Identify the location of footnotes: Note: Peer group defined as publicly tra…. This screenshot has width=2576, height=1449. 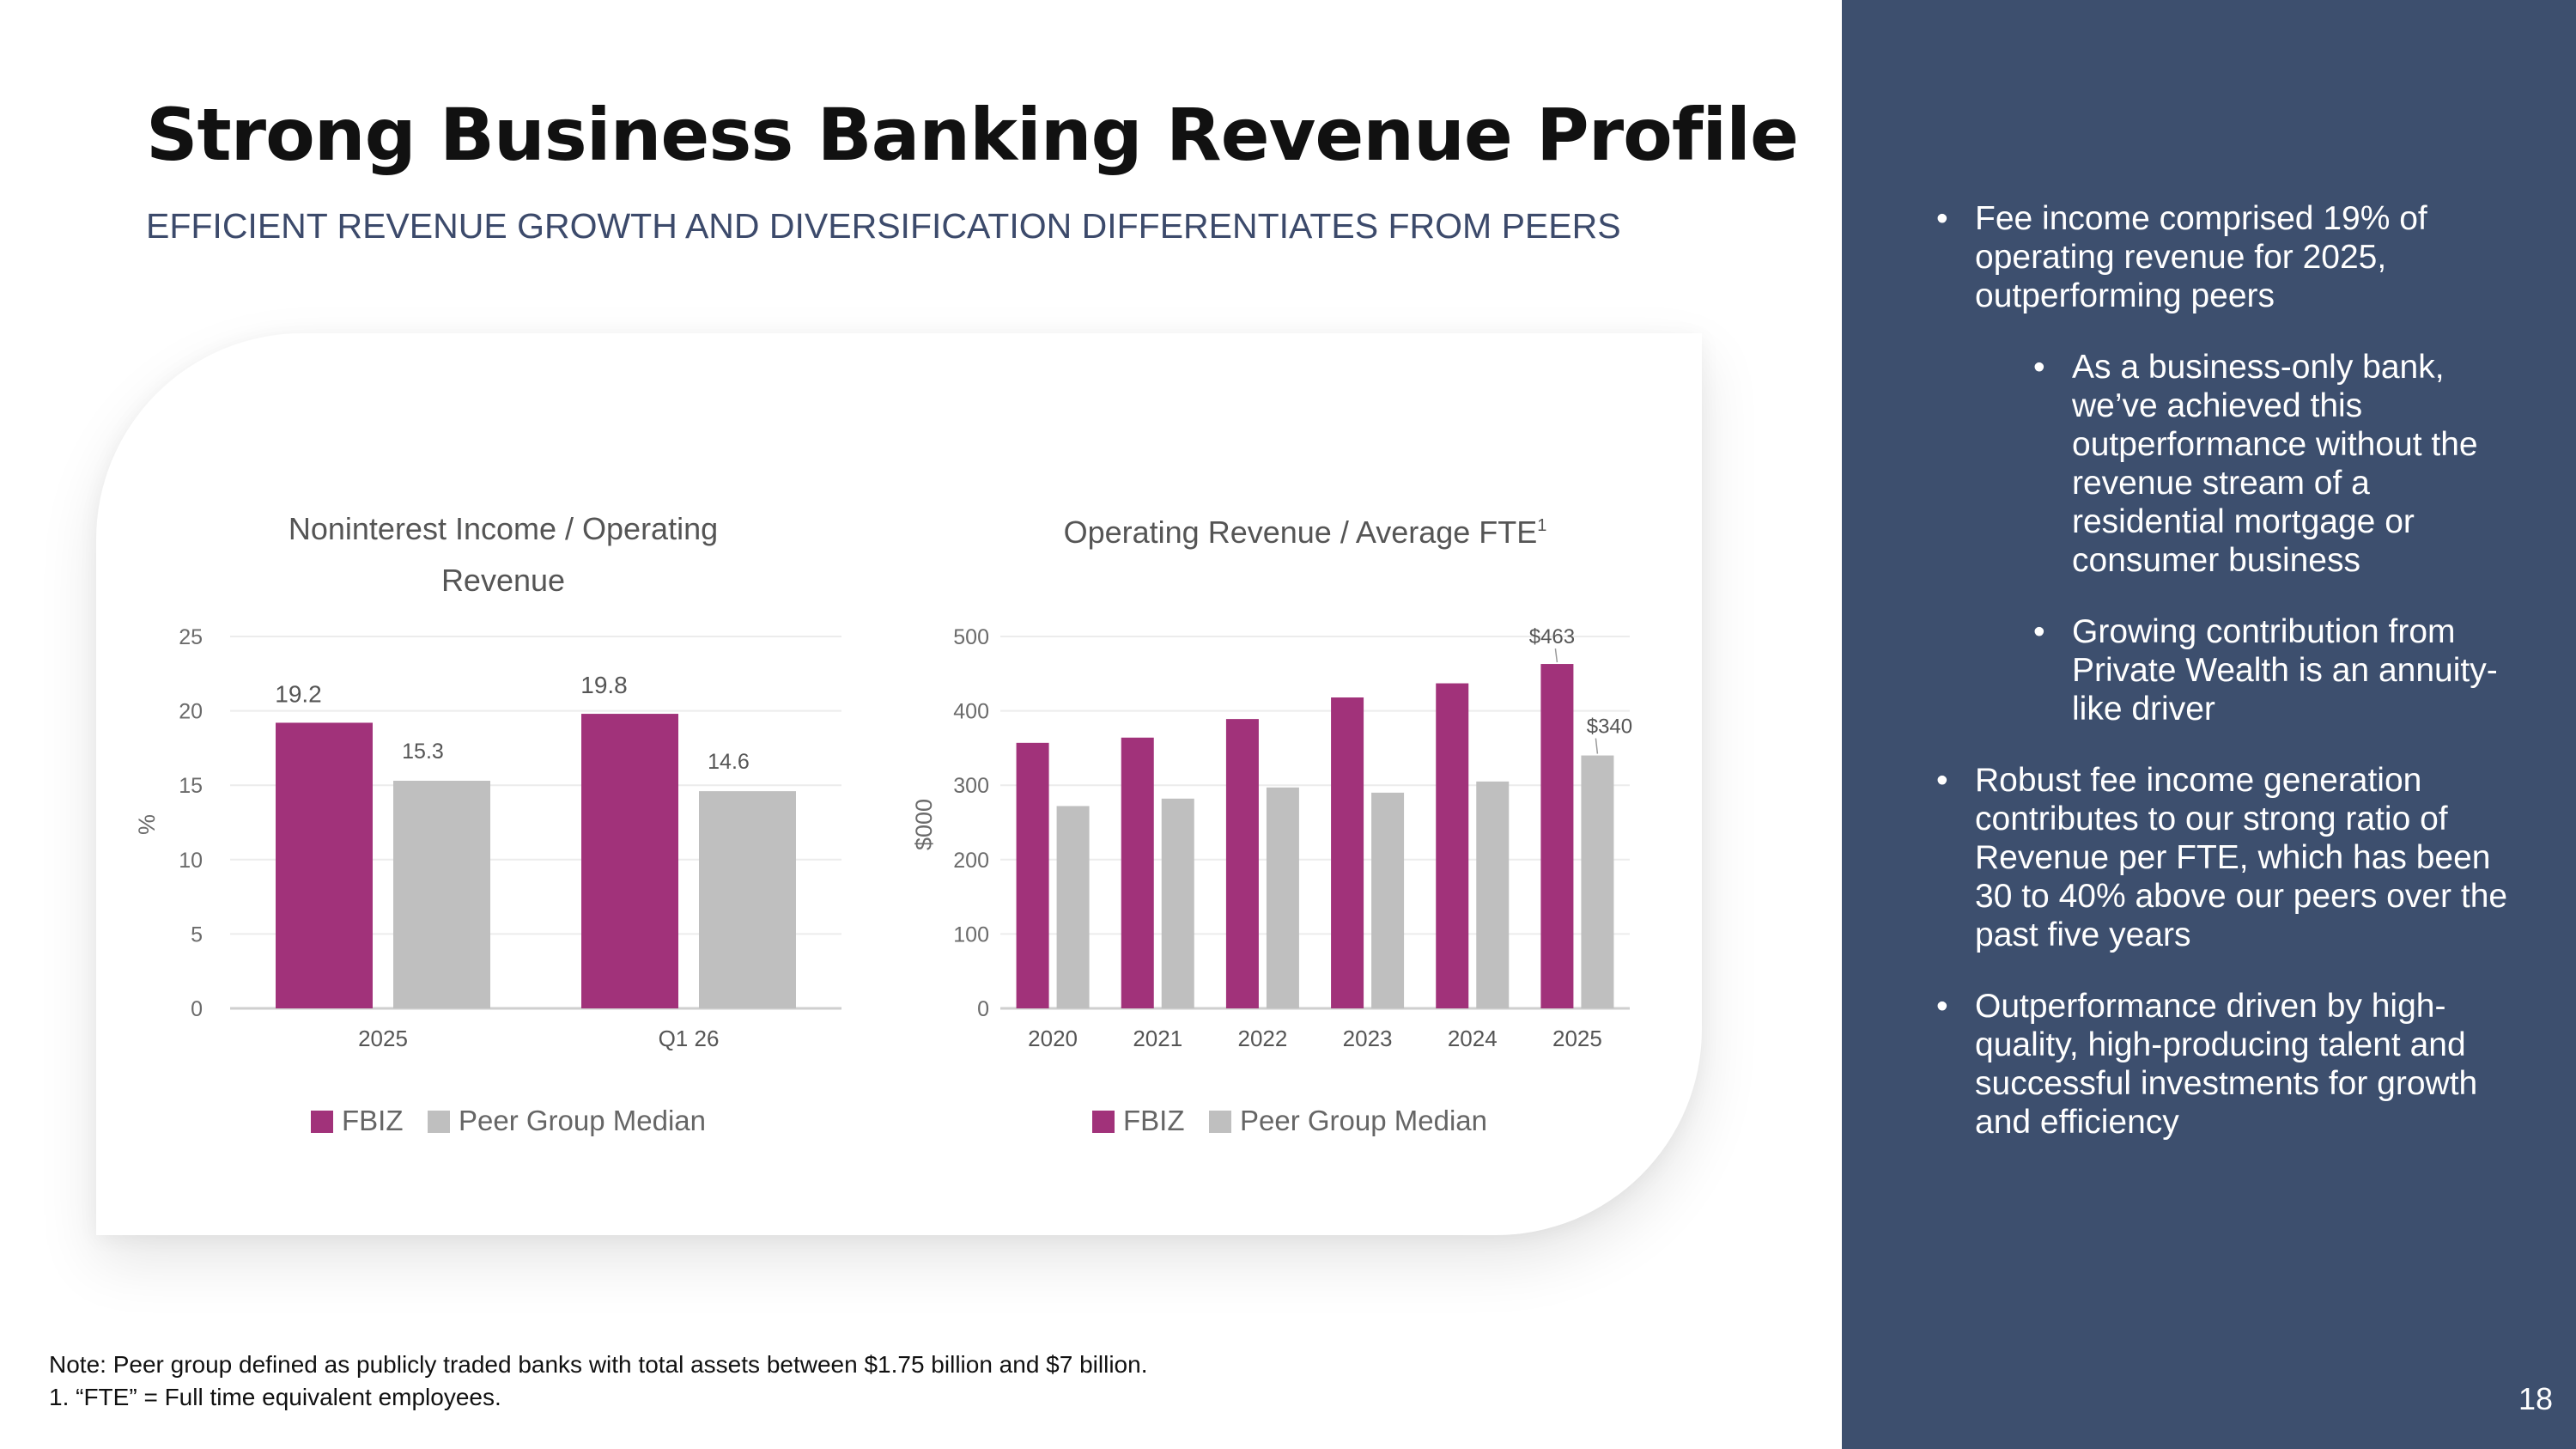
(598, 1381).